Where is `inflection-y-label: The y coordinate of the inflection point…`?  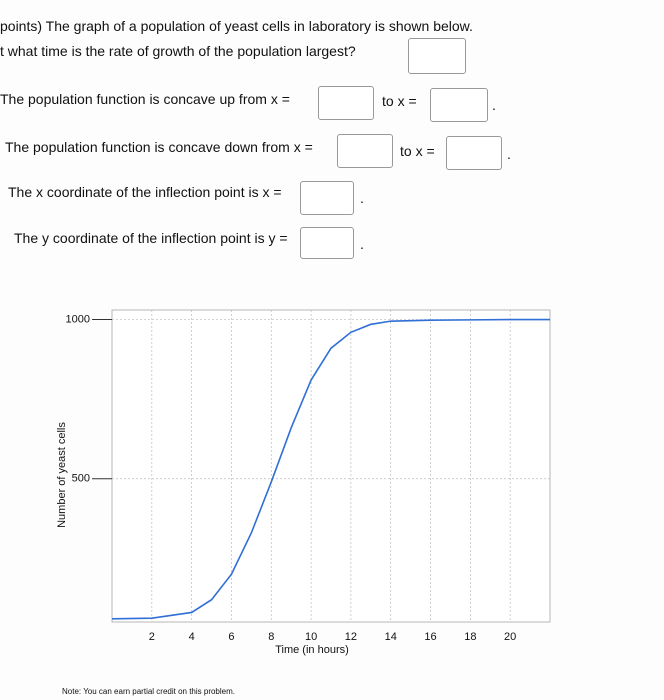 inflection-y-label: The y coordinate of the inflection point… is located at coordinates (151, 238).